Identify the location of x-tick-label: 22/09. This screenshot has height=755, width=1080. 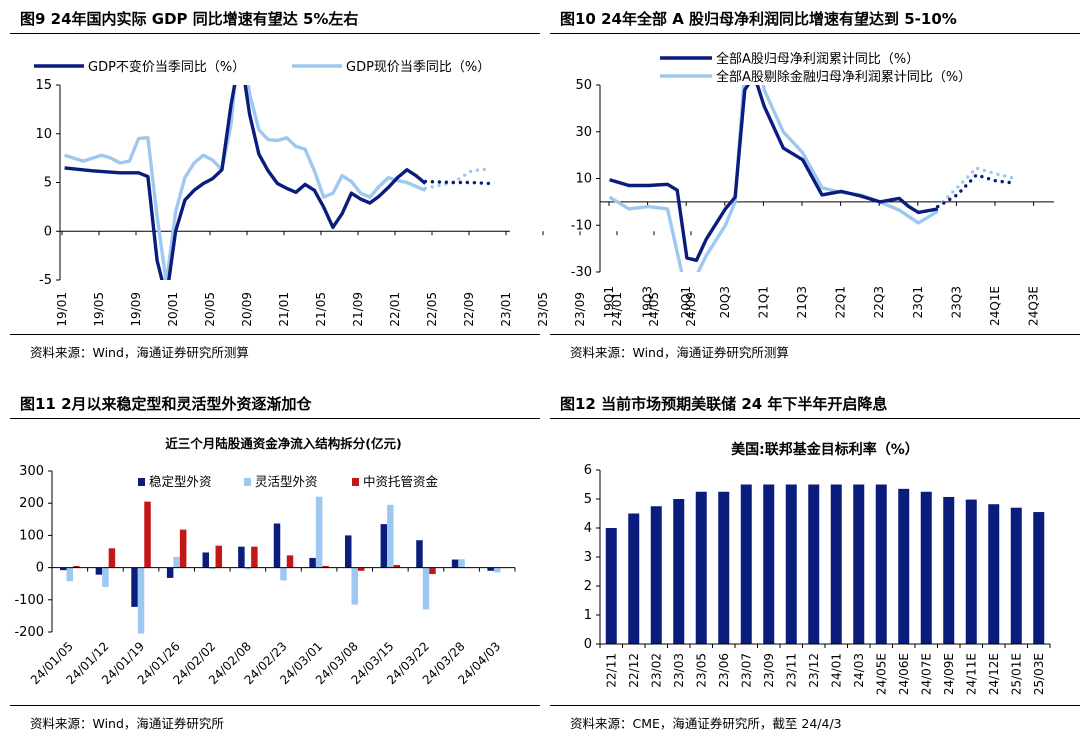
(469, 309).